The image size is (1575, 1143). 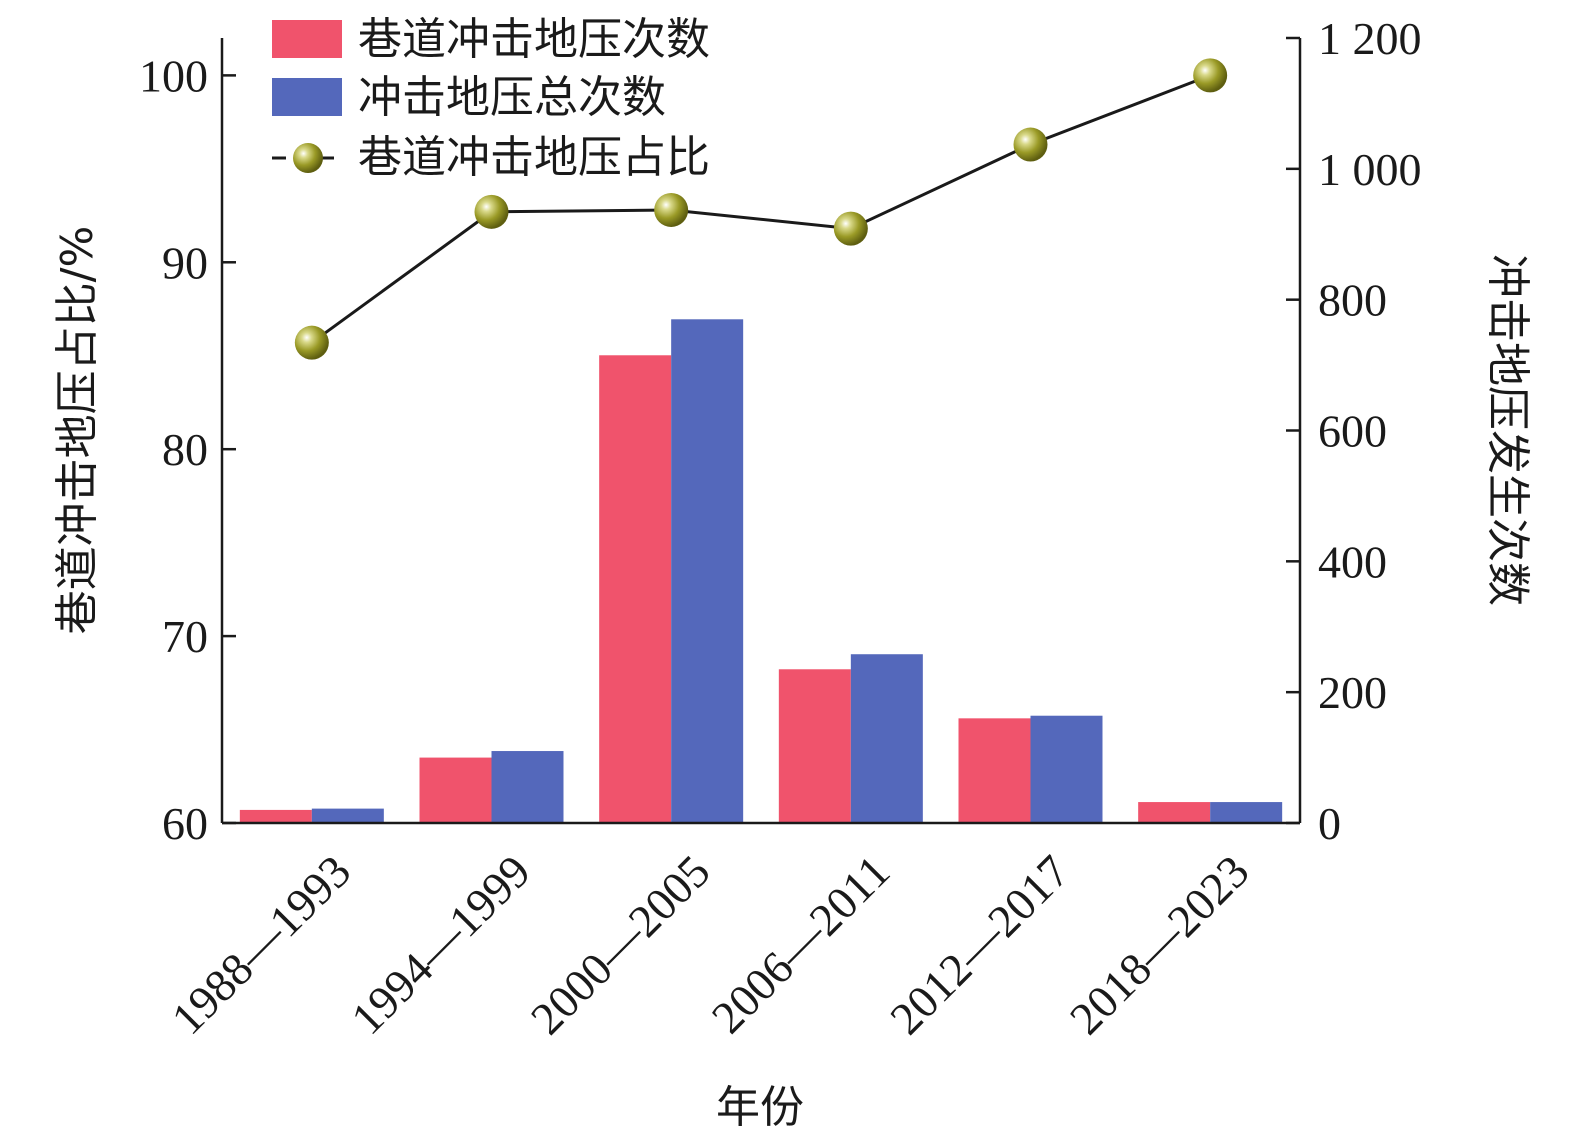 What do you see at coordinates (1329, 823) in the screenshot?
I see `right-tick-label-0: 0` at bounding box center [1329, 823].